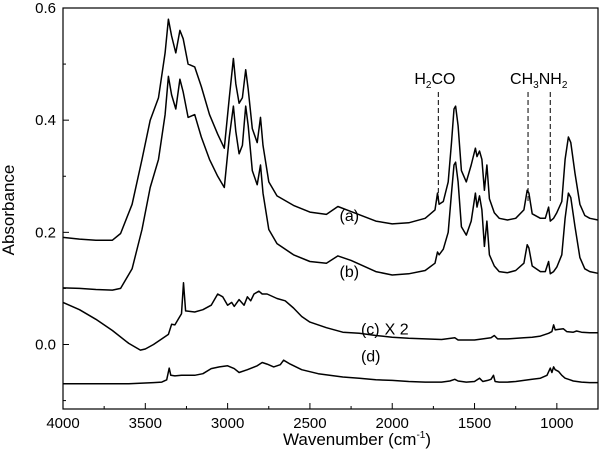 The height and width of the screenshot is (461, 600). What do you see at coordinates (45, 345) in the screenshot?
I see `y-tick-label: 0.0` at bounding box center [45, 345].